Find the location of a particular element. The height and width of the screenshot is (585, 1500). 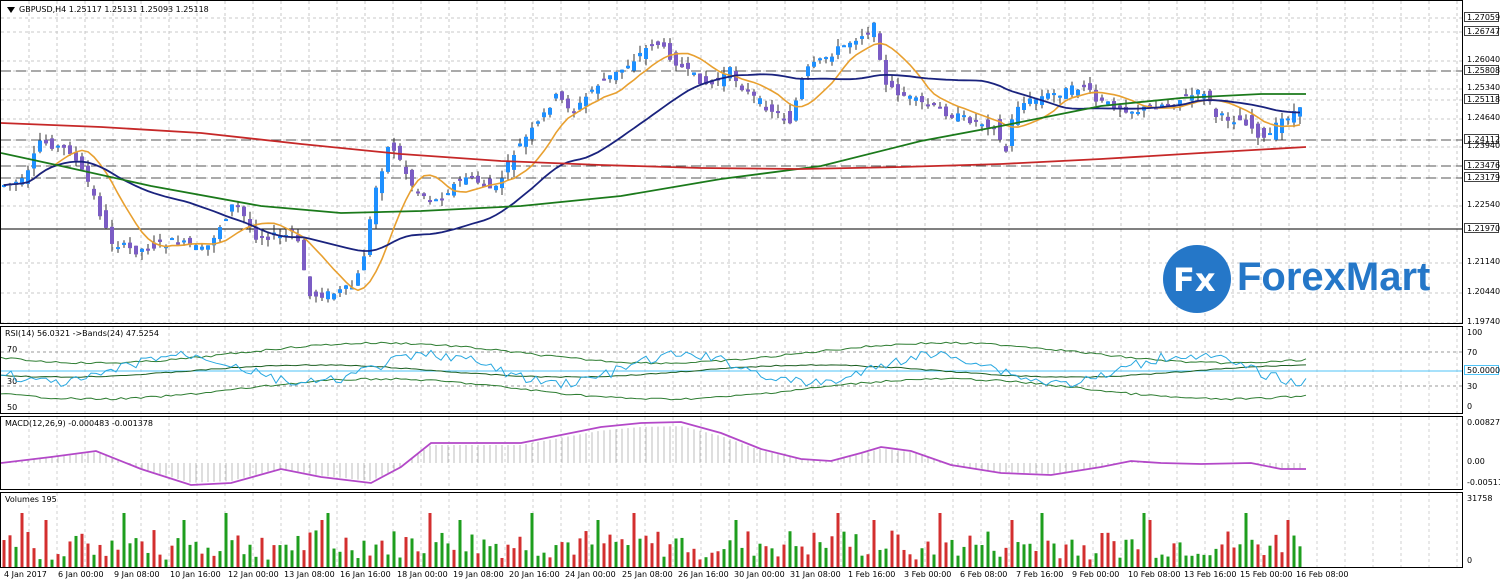

price-tag: 1.21970 is located at coordinates (1482, 228).